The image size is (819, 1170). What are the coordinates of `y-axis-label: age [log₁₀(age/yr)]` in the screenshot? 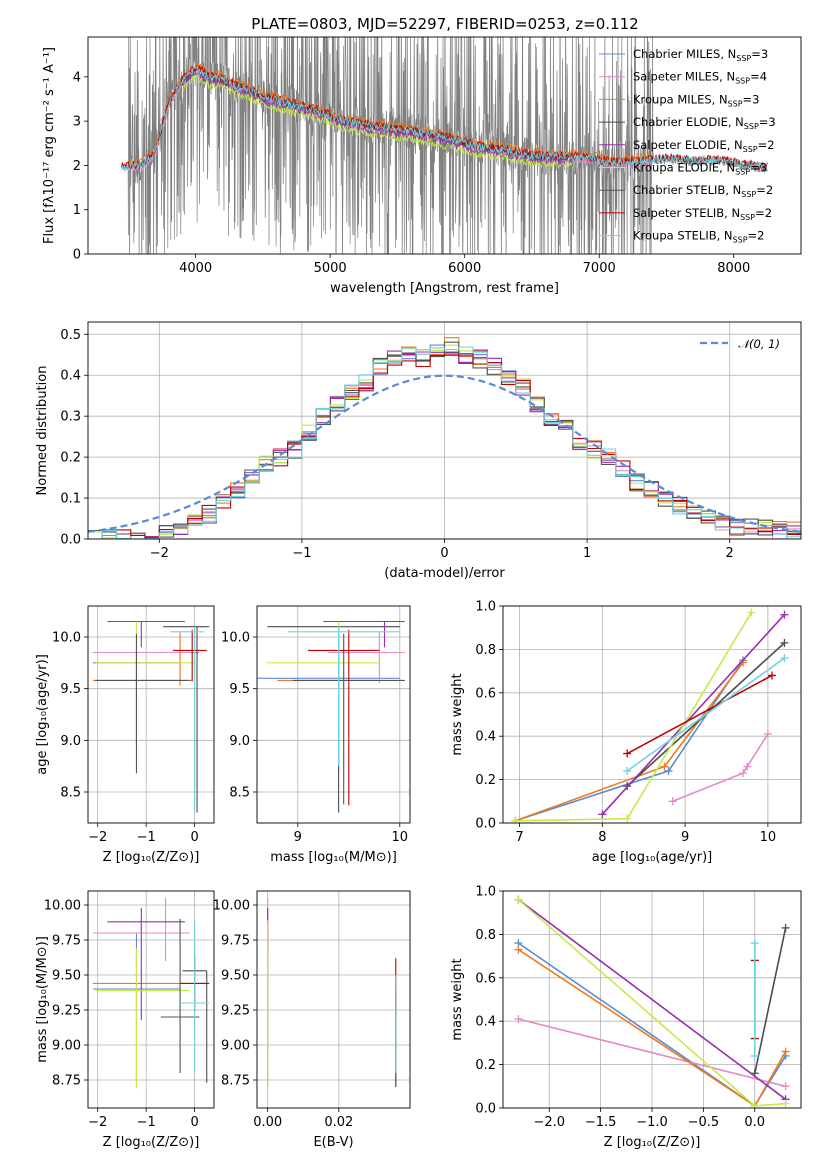 It's located at (42, 714).